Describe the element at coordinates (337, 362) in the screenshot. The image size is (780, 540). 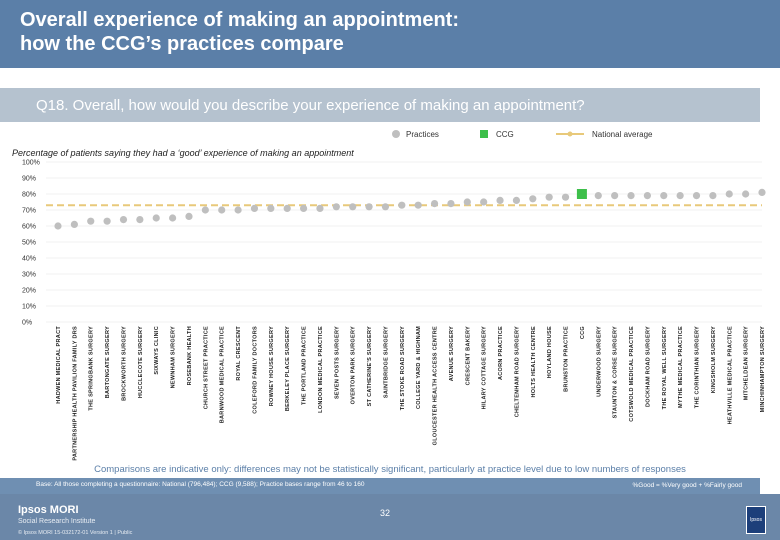
I see `category-label: SEVEN POSTS SURGERY` at that location.